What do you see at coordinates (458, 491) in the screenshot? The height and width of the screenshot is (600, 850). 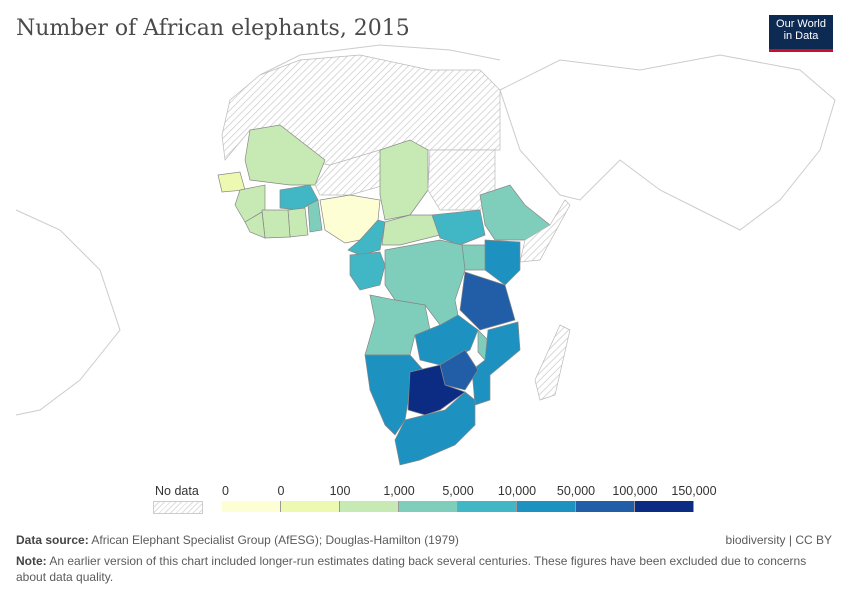 I see `legend-tick: 5,000` at bounding box center [458, 491].